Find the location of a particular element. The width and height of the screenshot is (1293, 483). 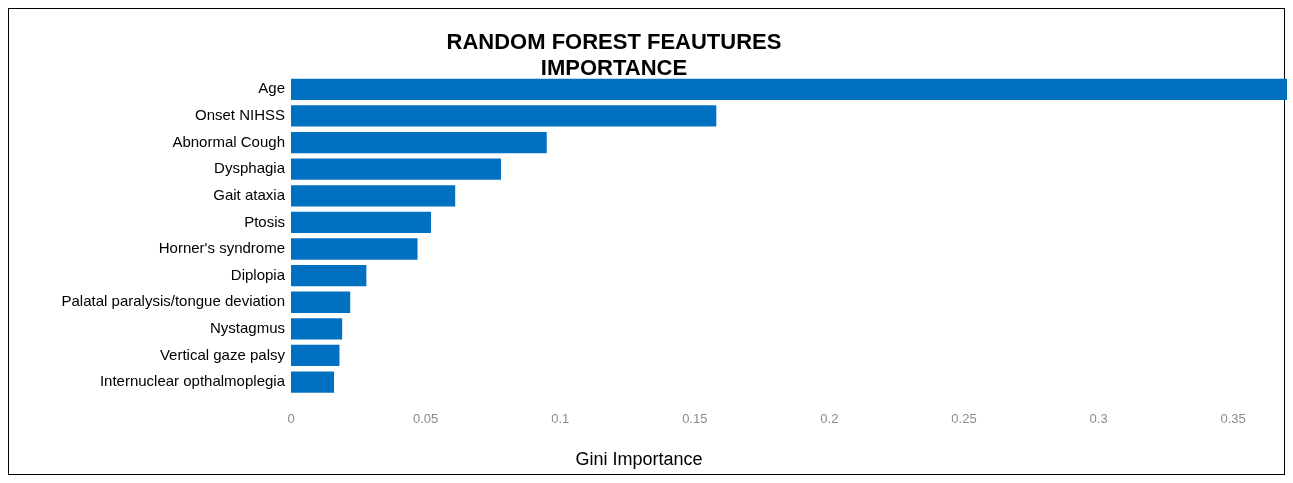

y-tick-label: Horner's syndrome is located at coordinates (221, 248).